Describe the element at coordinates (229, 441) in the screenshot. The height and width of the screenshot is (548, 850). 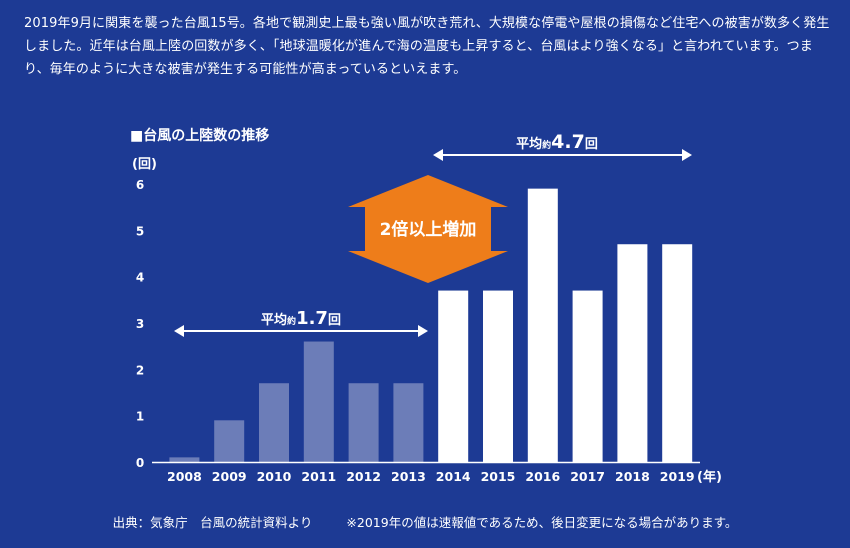
I see `bar-2009` at that location.